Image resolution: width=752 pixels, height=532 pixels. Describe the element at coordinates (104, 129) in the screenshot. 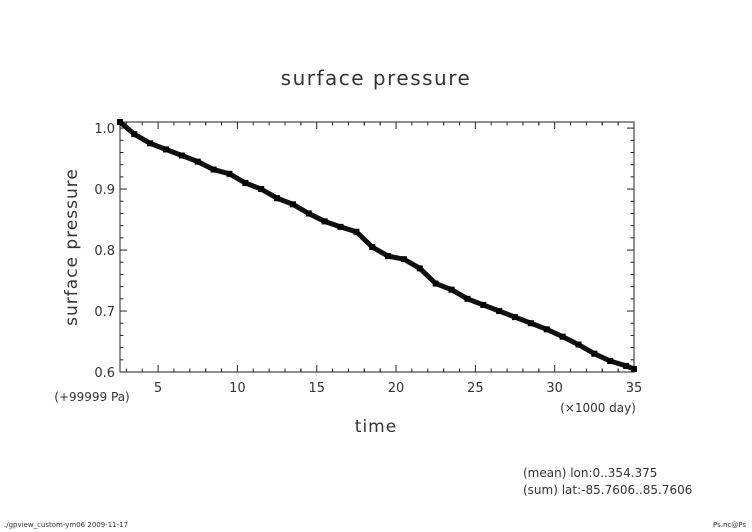

I see `y-tick-label: 1.0` at that location.